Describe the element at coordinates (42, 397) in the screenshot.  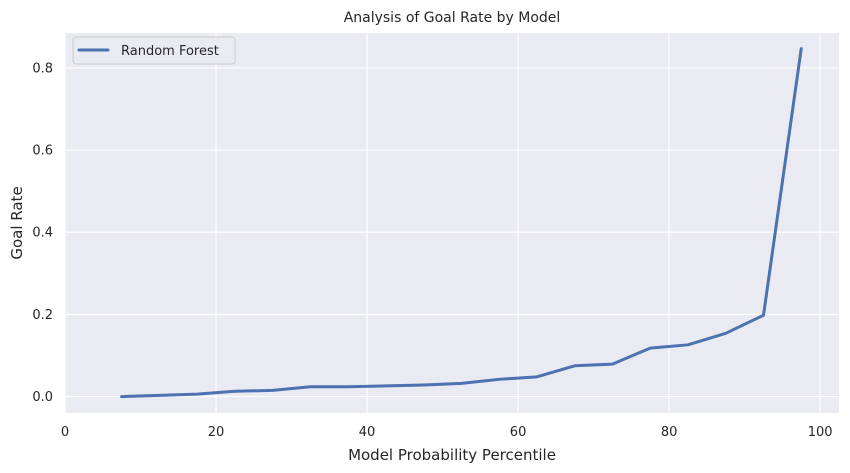
I see `y-tick-label: 0.0` at that location.